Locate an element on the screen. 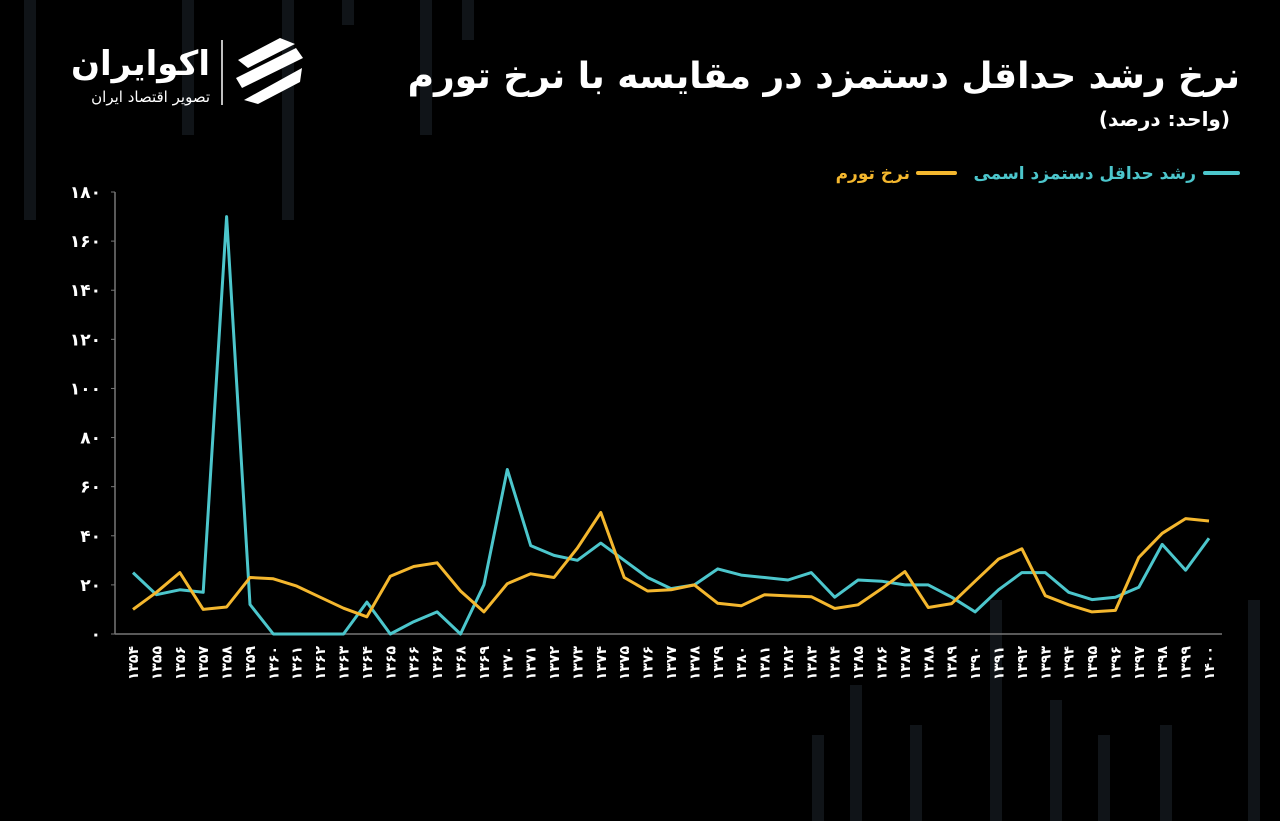  x-tick-label: ۱۳۶۱ is located at coordinates (298, 663).